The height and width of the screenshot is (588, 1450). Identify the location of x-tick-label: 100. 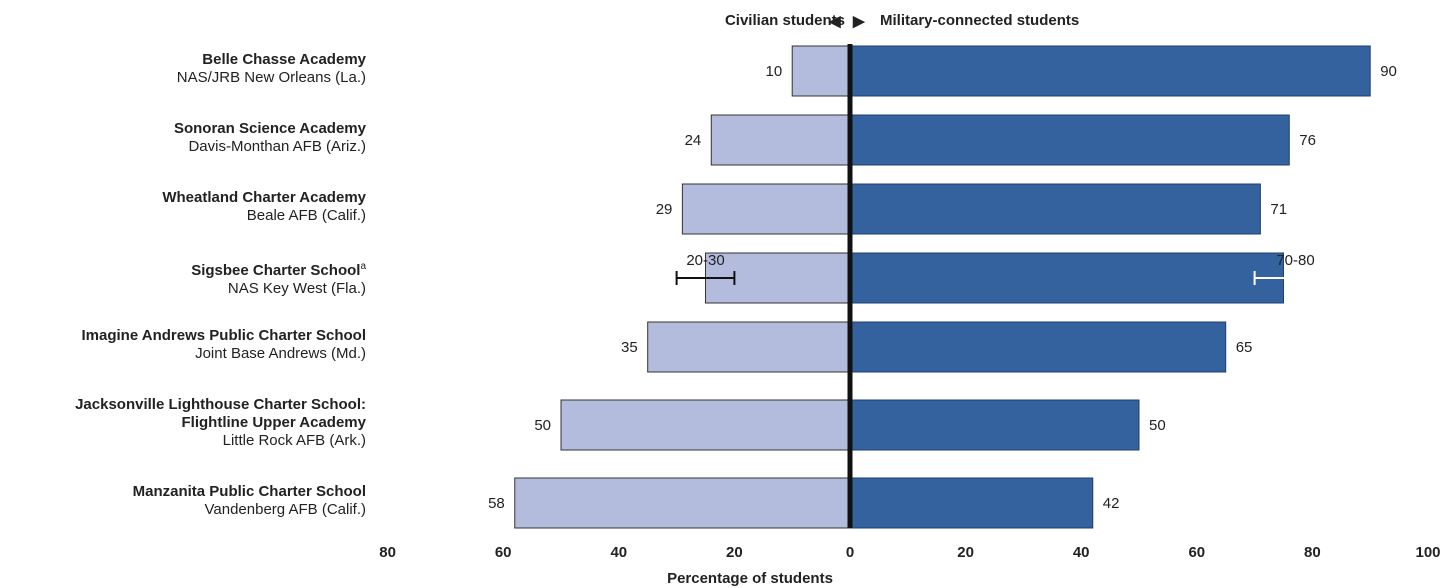
(1427, 552).